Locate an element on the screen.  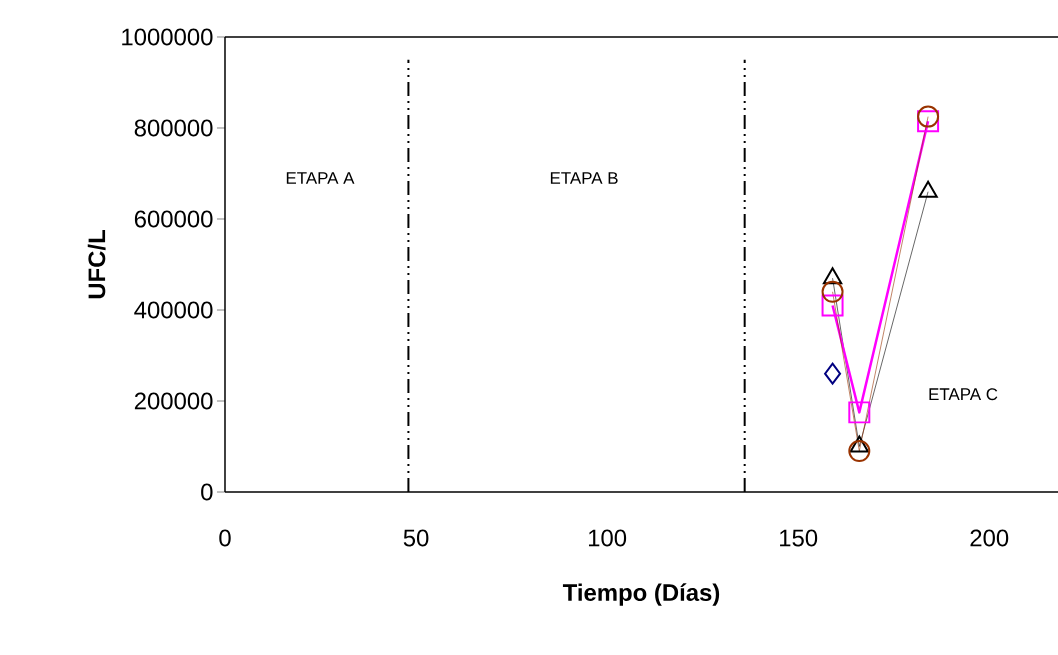
x-tick-label: 100 is located at coordinates (607, 538).